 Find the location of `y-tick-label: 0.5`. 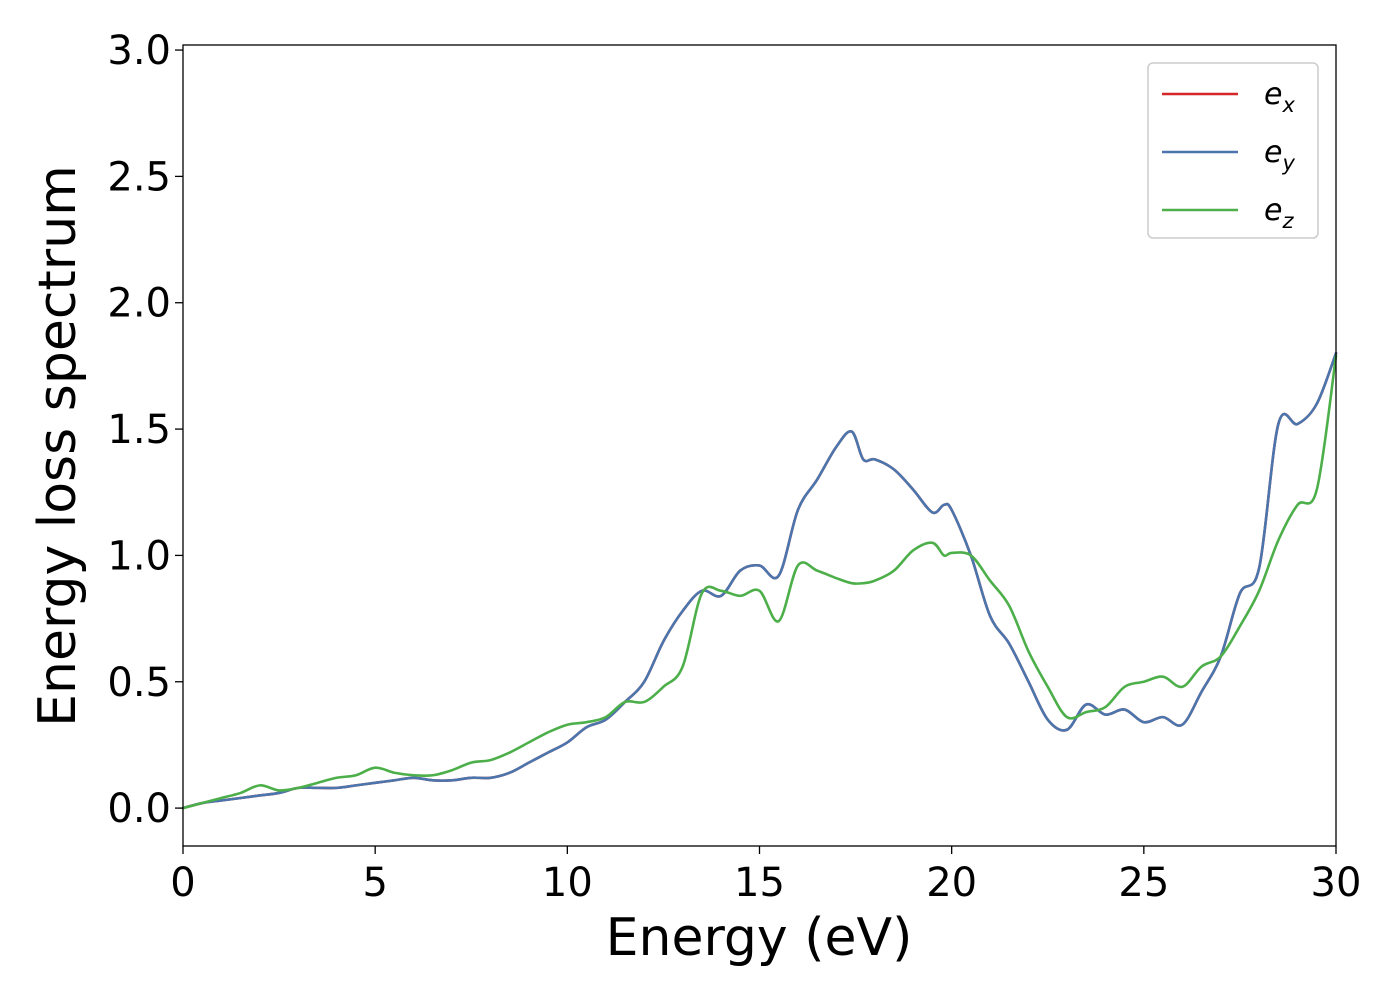

y-tick-label: 0.5 is located at coordinates (139, 683).